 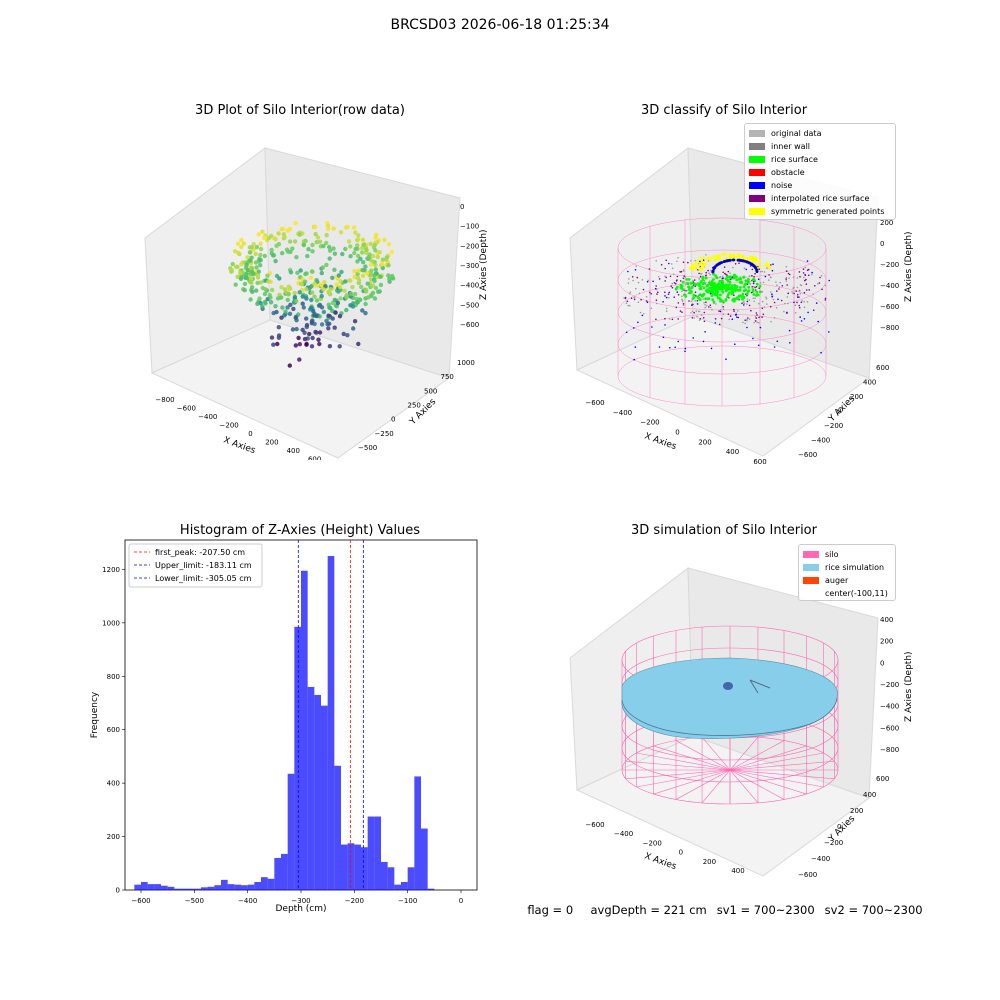 I want to click on histogram-x-axis-label: Depth (cm), so click(x=300, y=909).